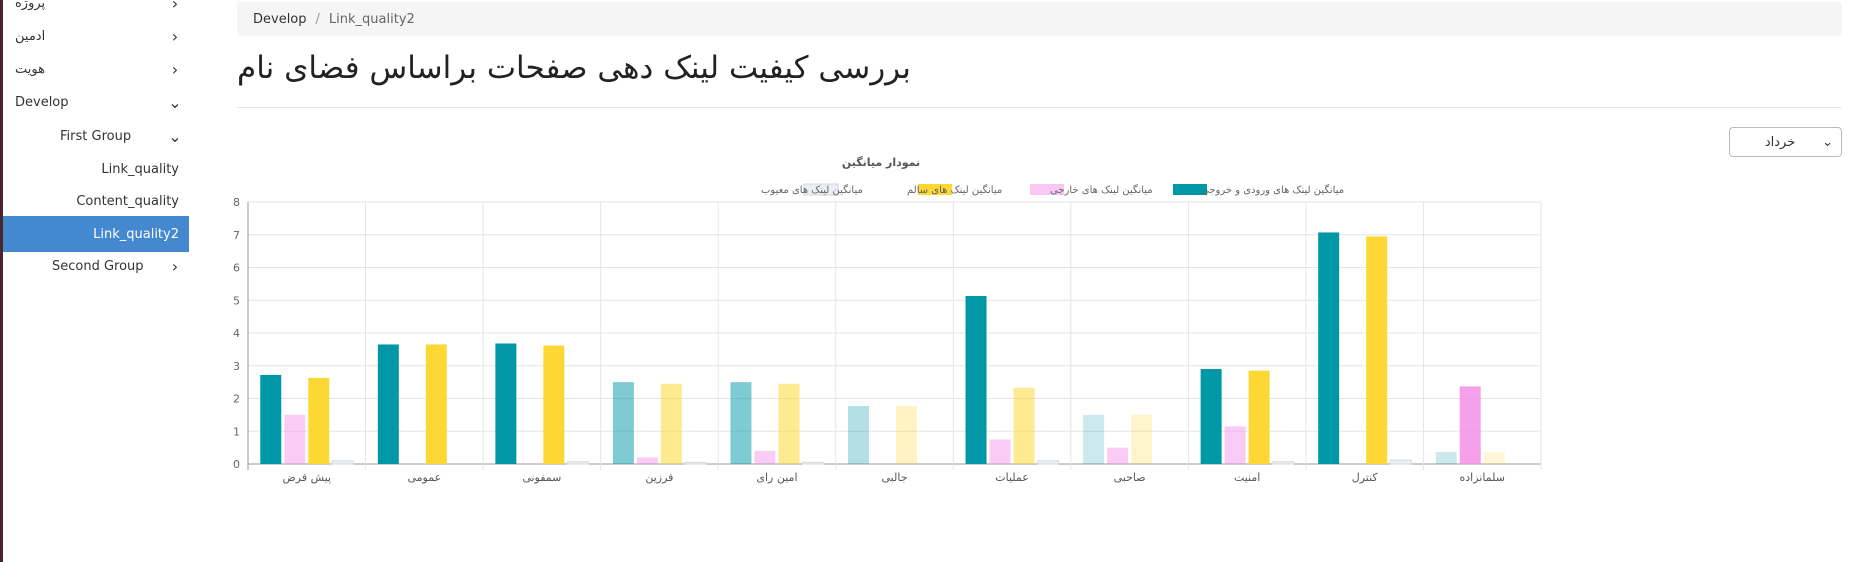 This screenshot has width=1852, height=562. I want to click on sidebar-item-identity: هویت ›, so click(100, 69).